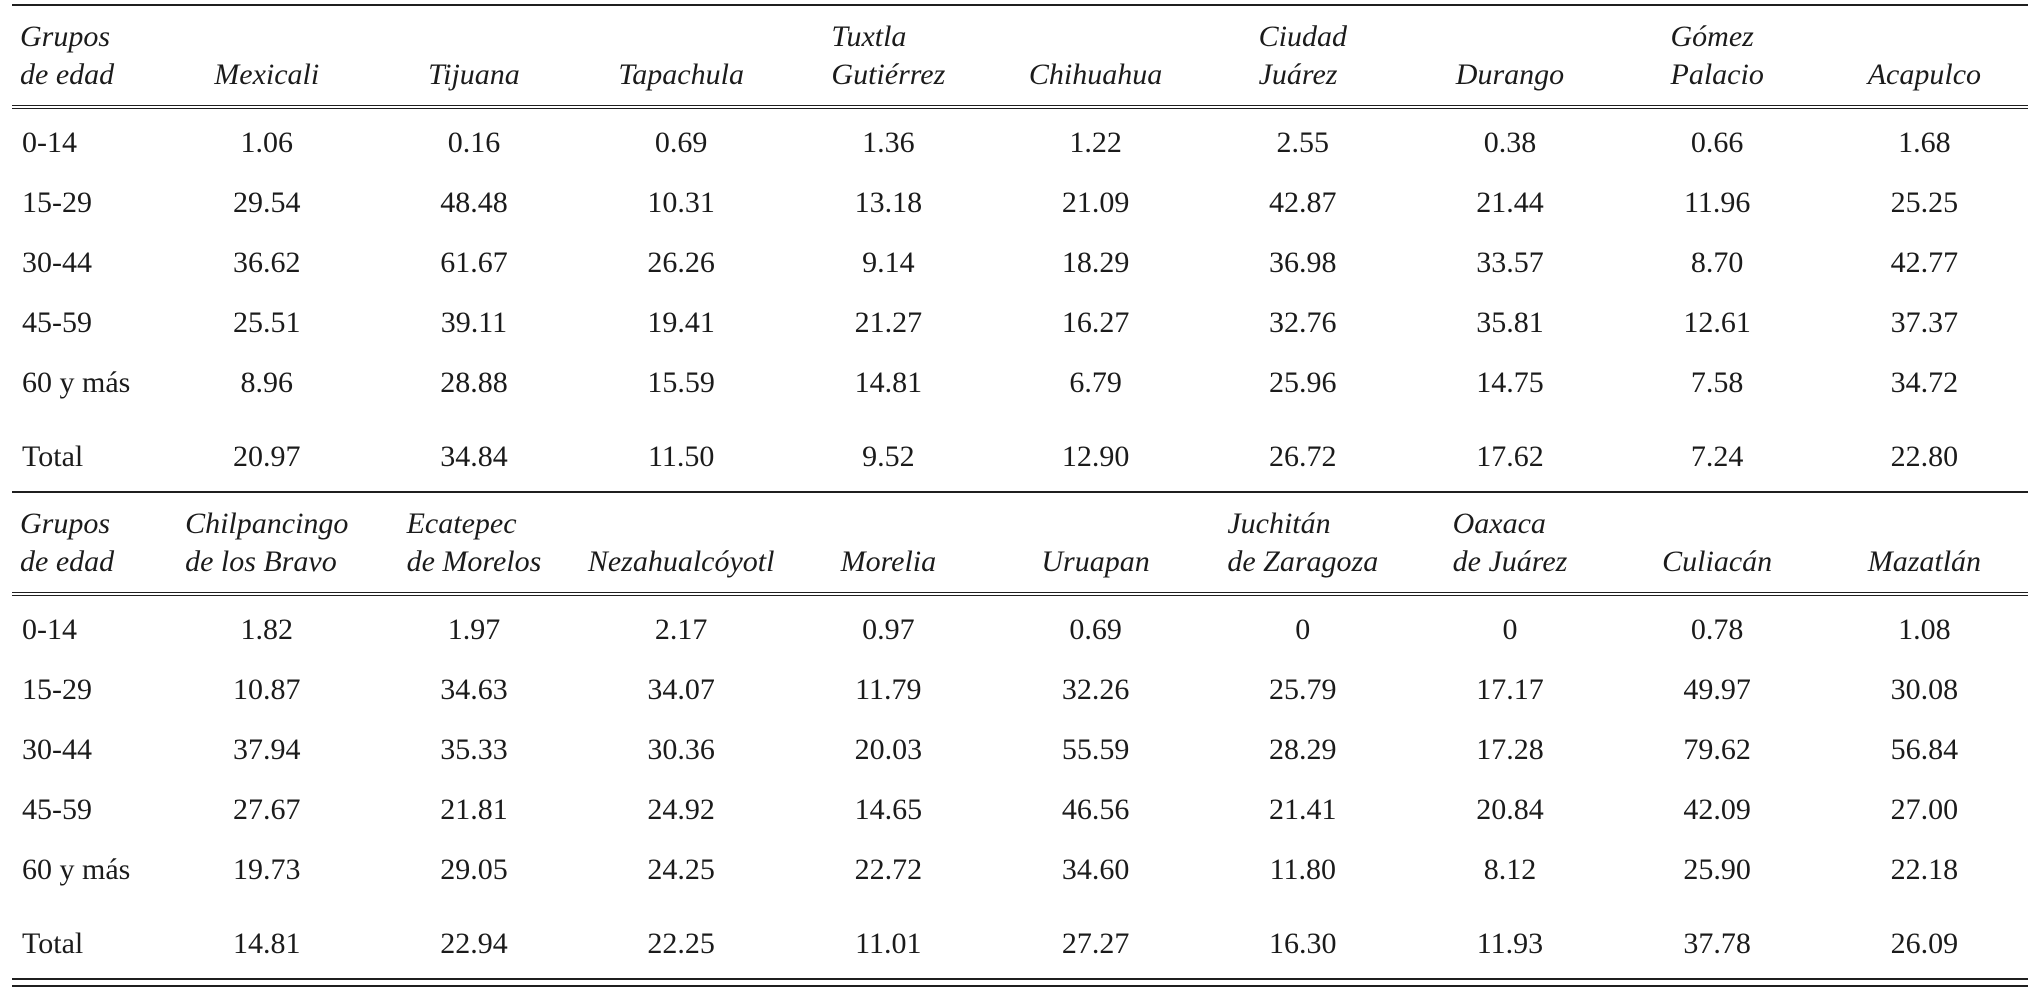 The image size is (2040, 987). I want to click on city-column-header: Gómez Palacio, so click(1717, 57).